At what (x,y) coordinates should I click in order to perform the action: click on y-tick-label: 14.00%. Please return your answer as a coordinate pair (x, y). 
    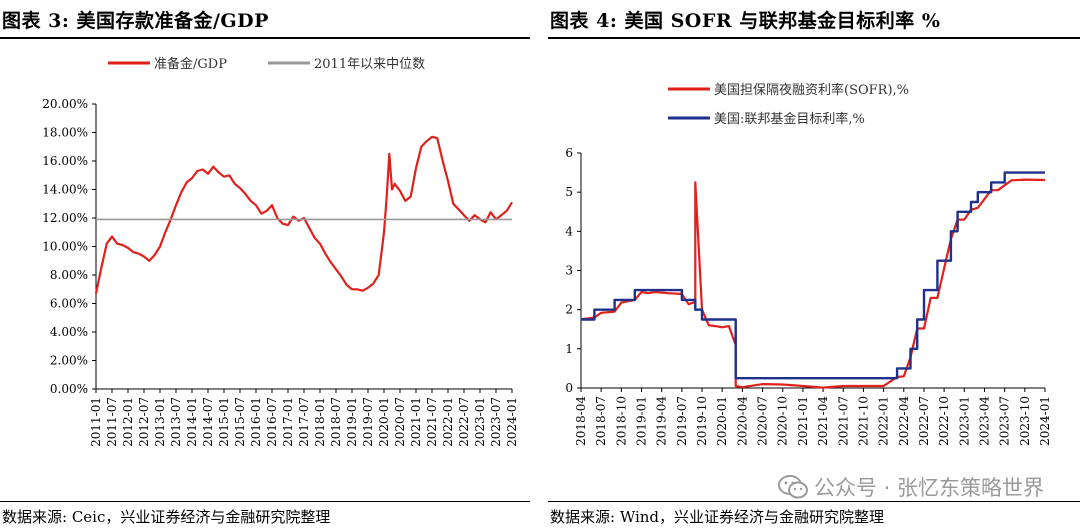
    Looking at the image, I should click on (65, 190).